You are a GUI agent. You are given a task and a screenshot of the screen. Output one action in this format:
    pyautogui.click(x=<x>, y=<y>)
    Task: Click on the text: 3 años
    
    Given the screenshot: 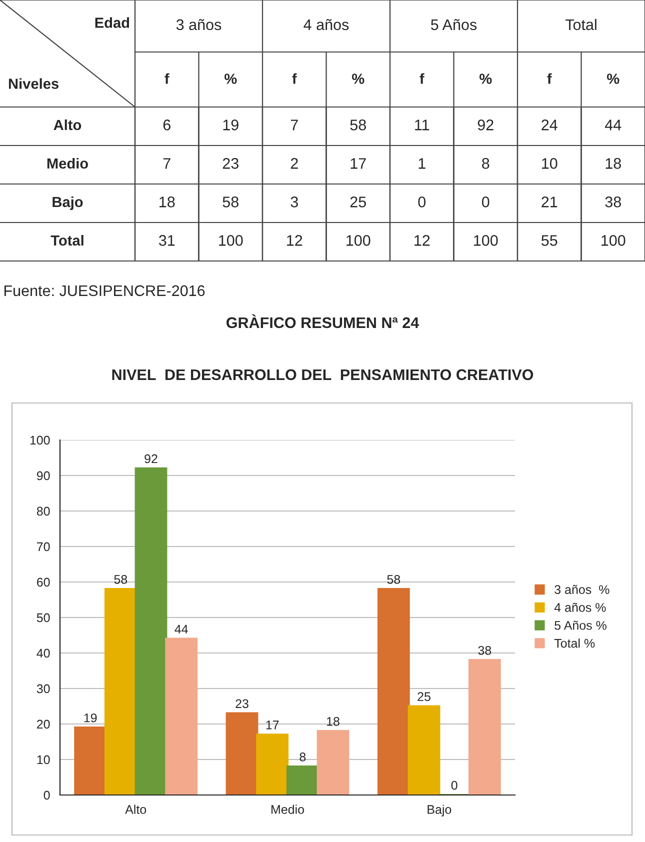 What is the action you would take?
    pyautogui.click(x=199, y=24)
    